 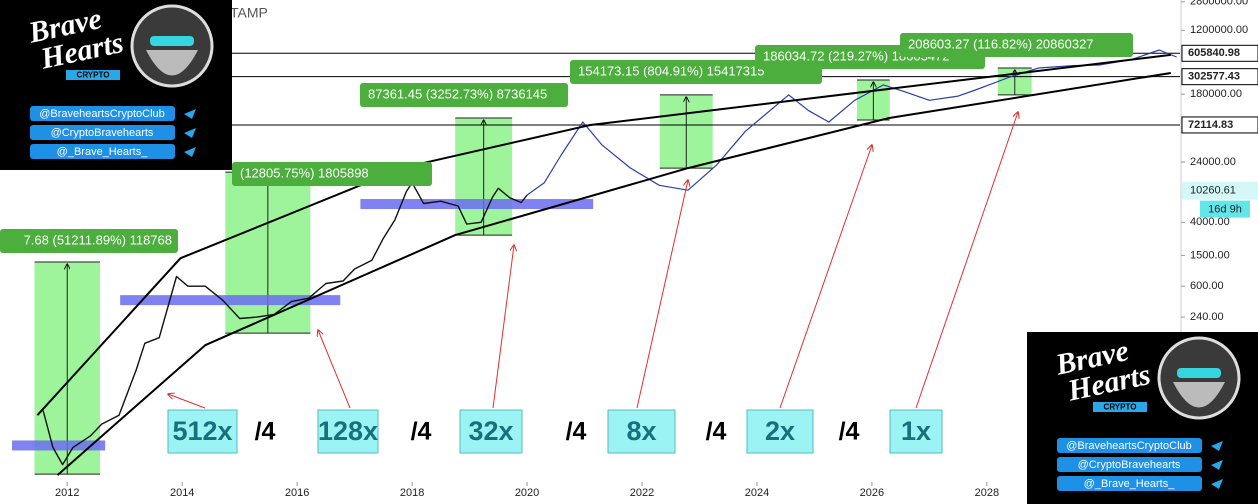 I want to click on multiplier: 32x, so click(x=490, y=431).